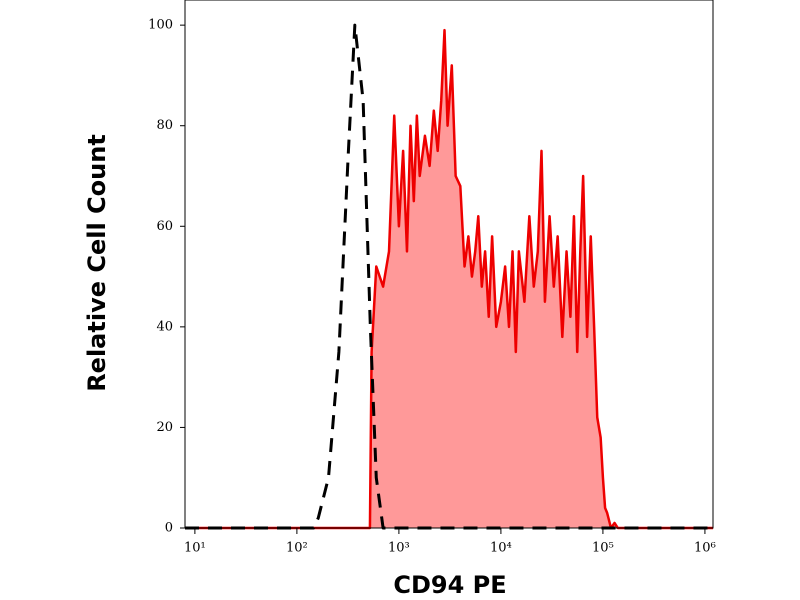 This screenshot has width=800, height=600. I want to click on x-tick-label: 10⁴, so click(501, 548).